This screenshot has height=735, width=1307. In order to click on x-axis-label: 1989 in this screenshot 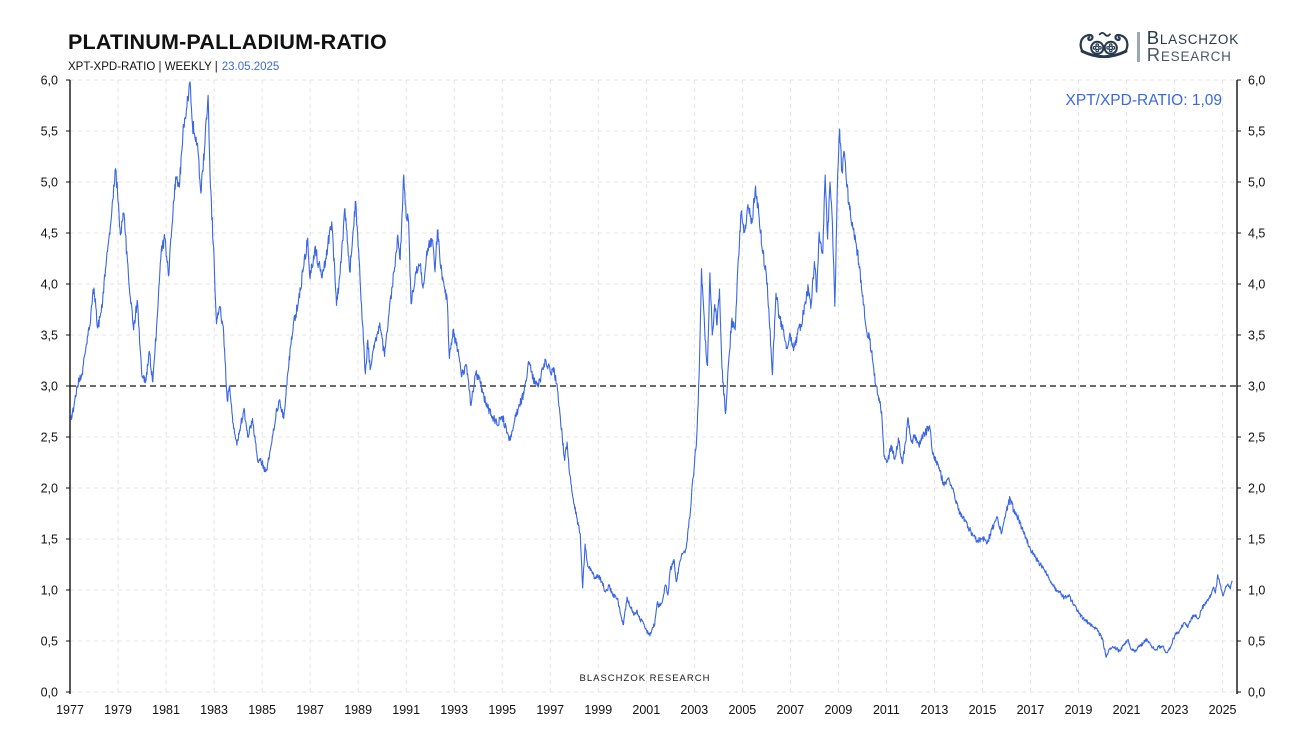, I will do `click(358, 710)`.